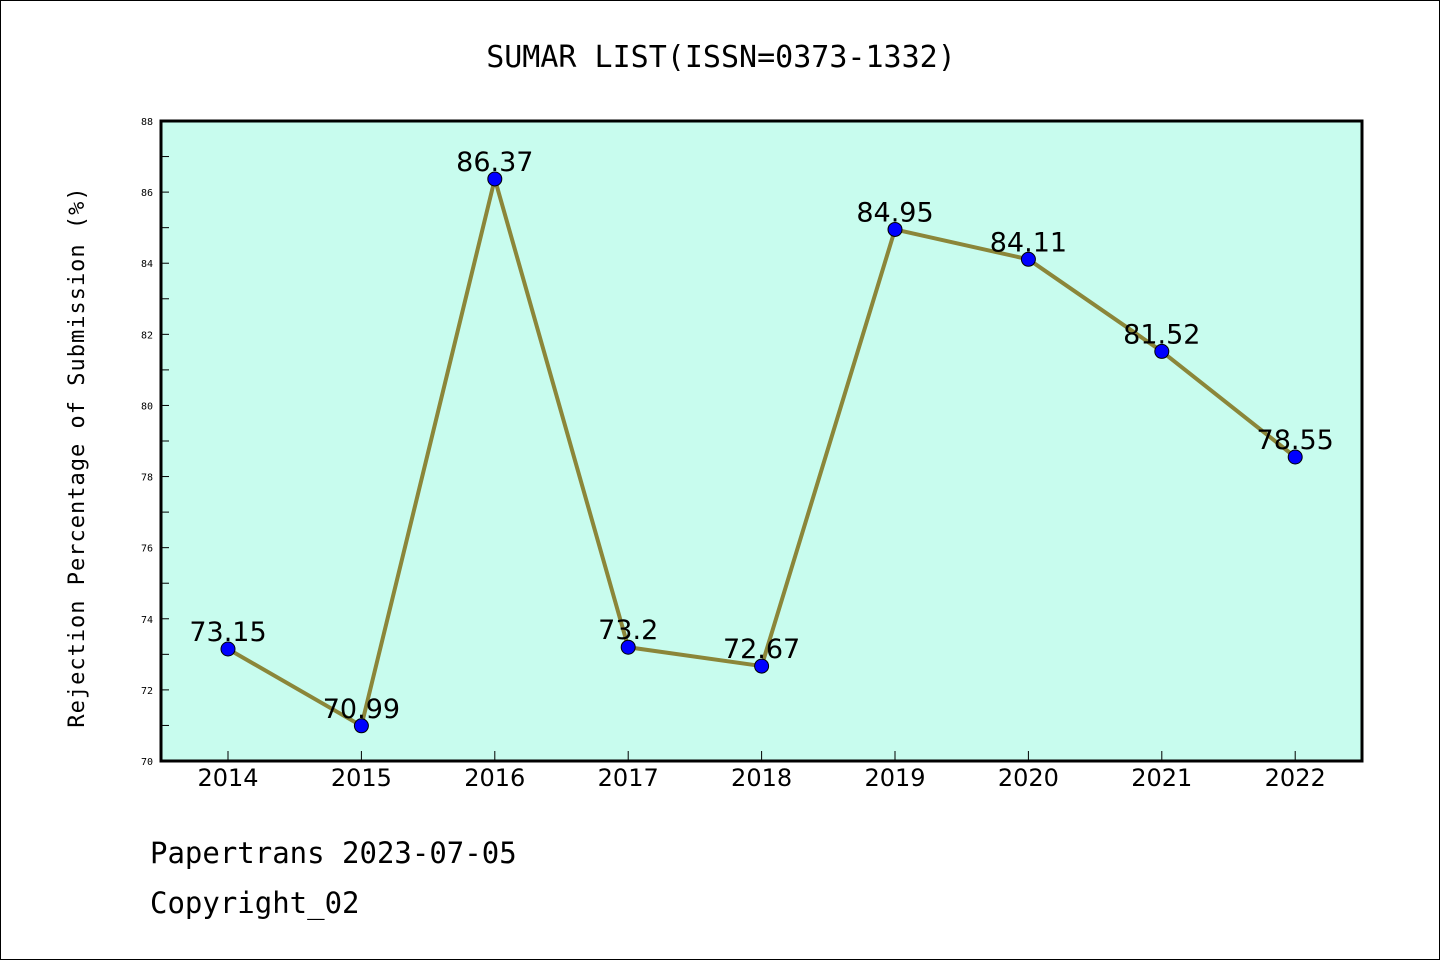  What do you see at coordinates (1161, 334) in the screenshot?
I see `data-label: 81.52` at bounding box center [1161, 334].